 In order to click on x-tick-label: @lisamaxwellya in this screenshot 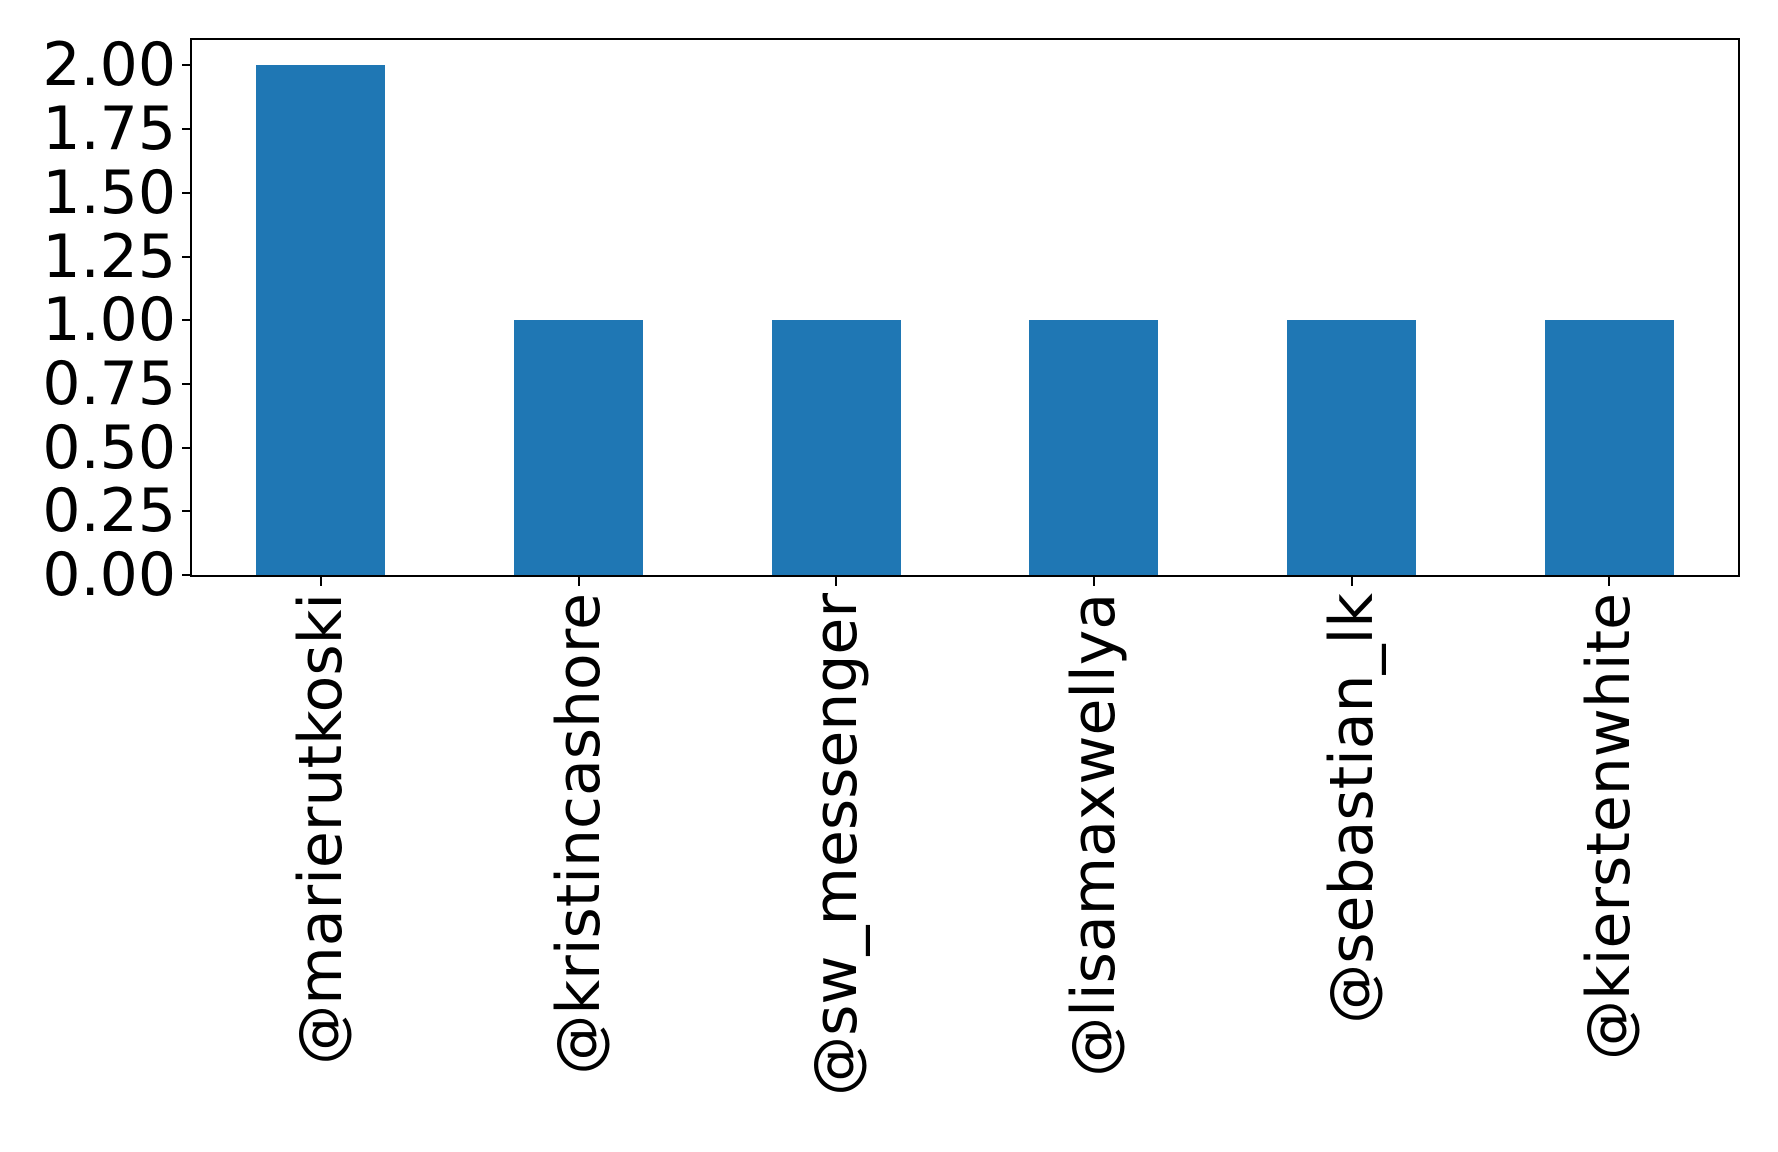, I will do `click(1093, 835)`.